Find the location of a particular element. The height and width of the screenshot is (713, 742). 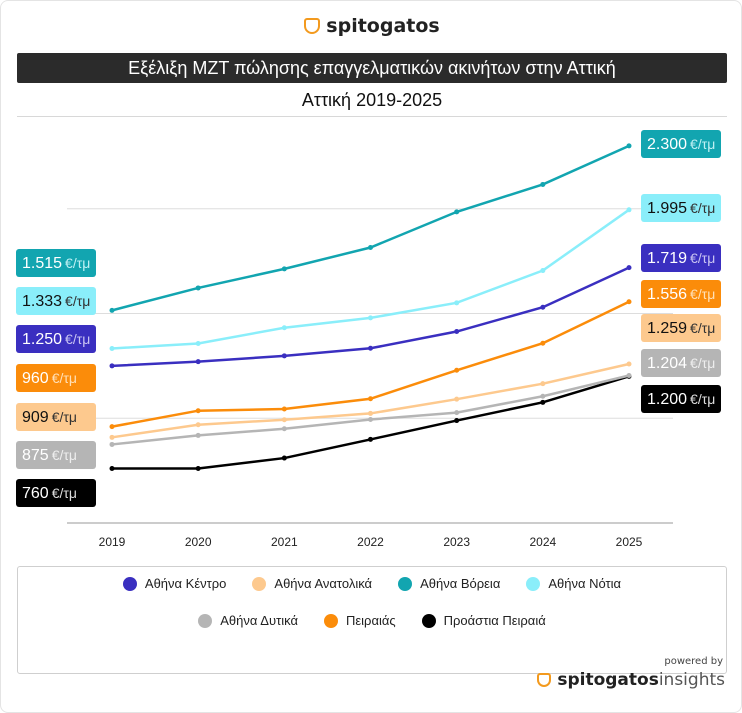

legend-label: Αθήνα Νότια is located at coordinates (585, 583).